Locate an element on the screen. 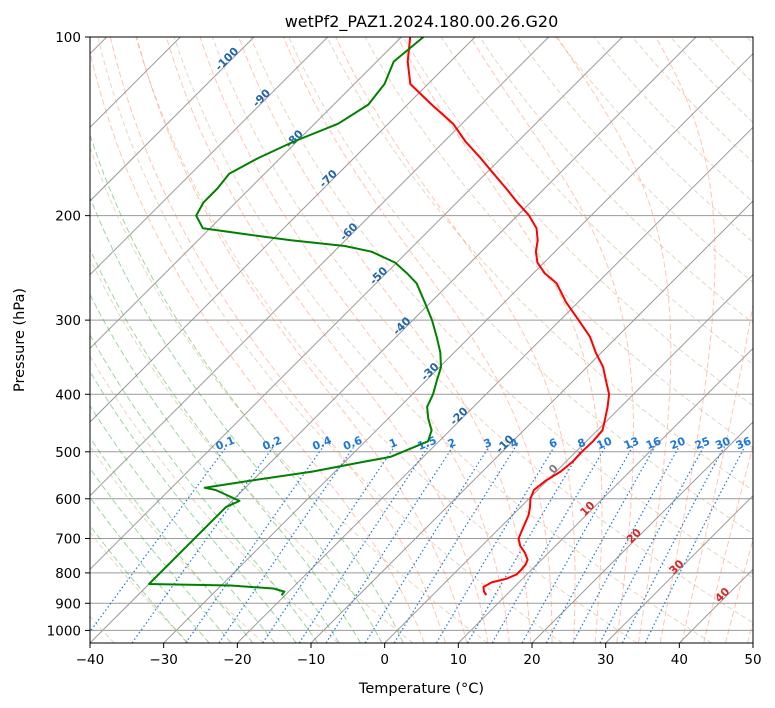  y-tick-label: 900 is located at coordinates (68, 604).